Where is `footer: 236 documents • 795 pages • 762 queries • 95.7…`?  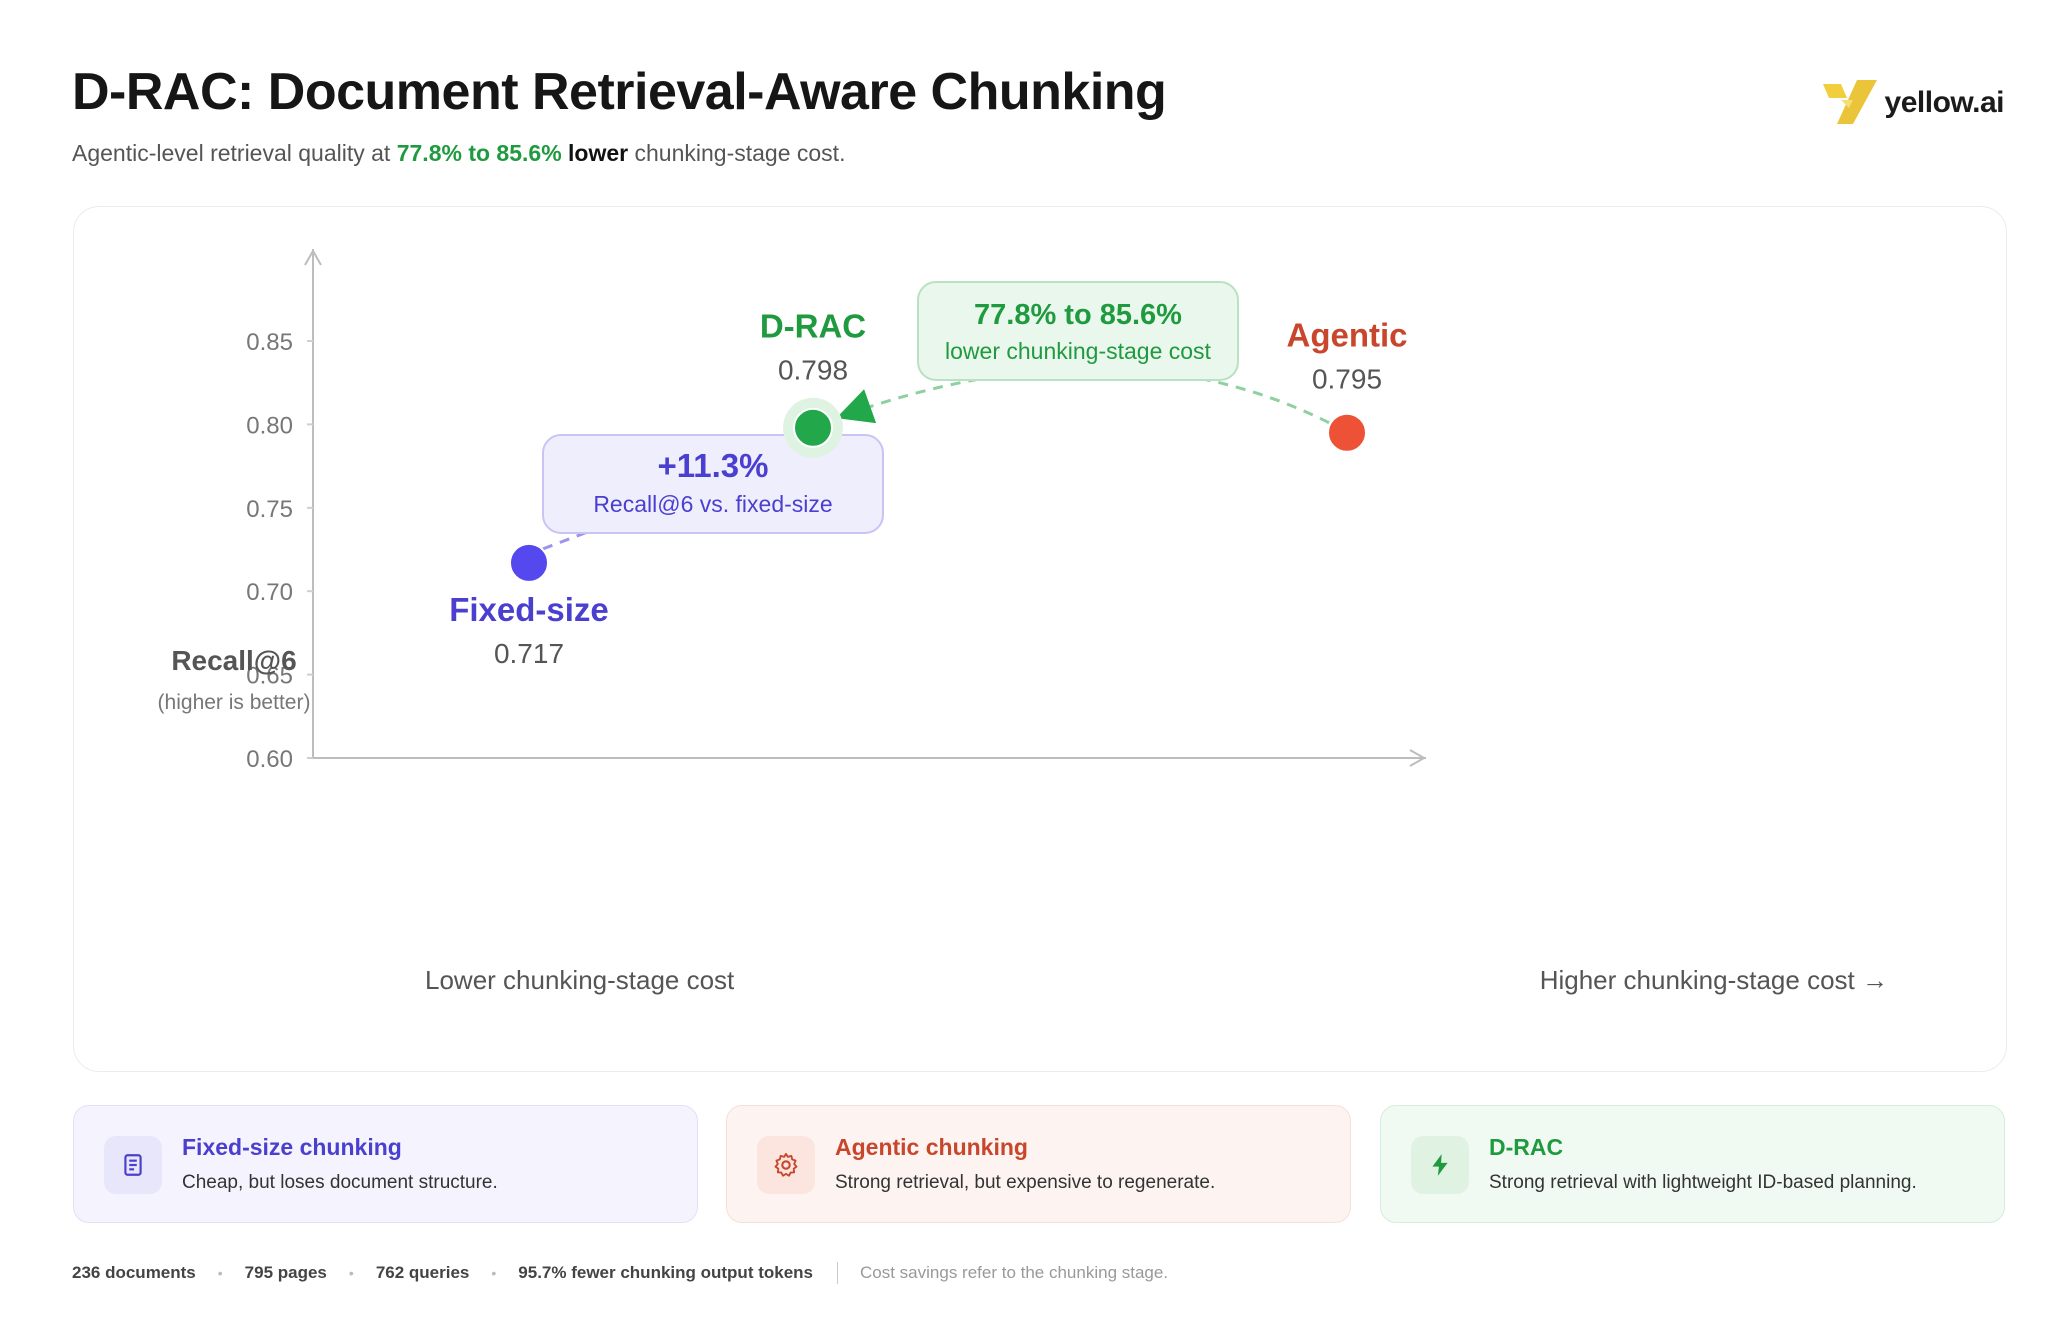 footer: 236 documents • 795 pages • 762 queries • 95.7… is located at coordinates (620, 1273).